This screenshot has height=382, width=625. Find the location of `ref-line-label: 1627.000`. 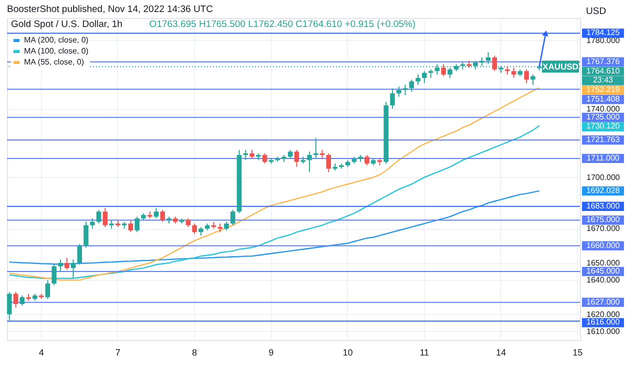

ref-line-label: 1627.000 is located at coordinates (603, 301).